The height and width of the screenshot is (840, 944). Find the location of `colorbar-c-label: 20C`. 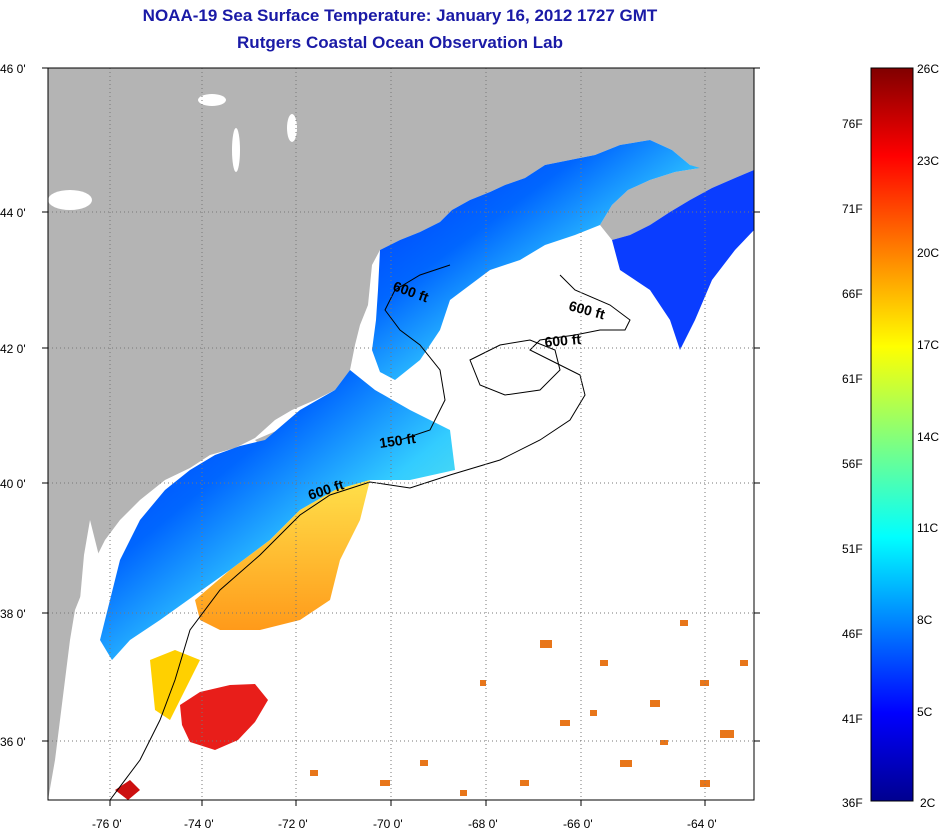

colorbar-c-label: 20C is located at coordinates (928, 253).